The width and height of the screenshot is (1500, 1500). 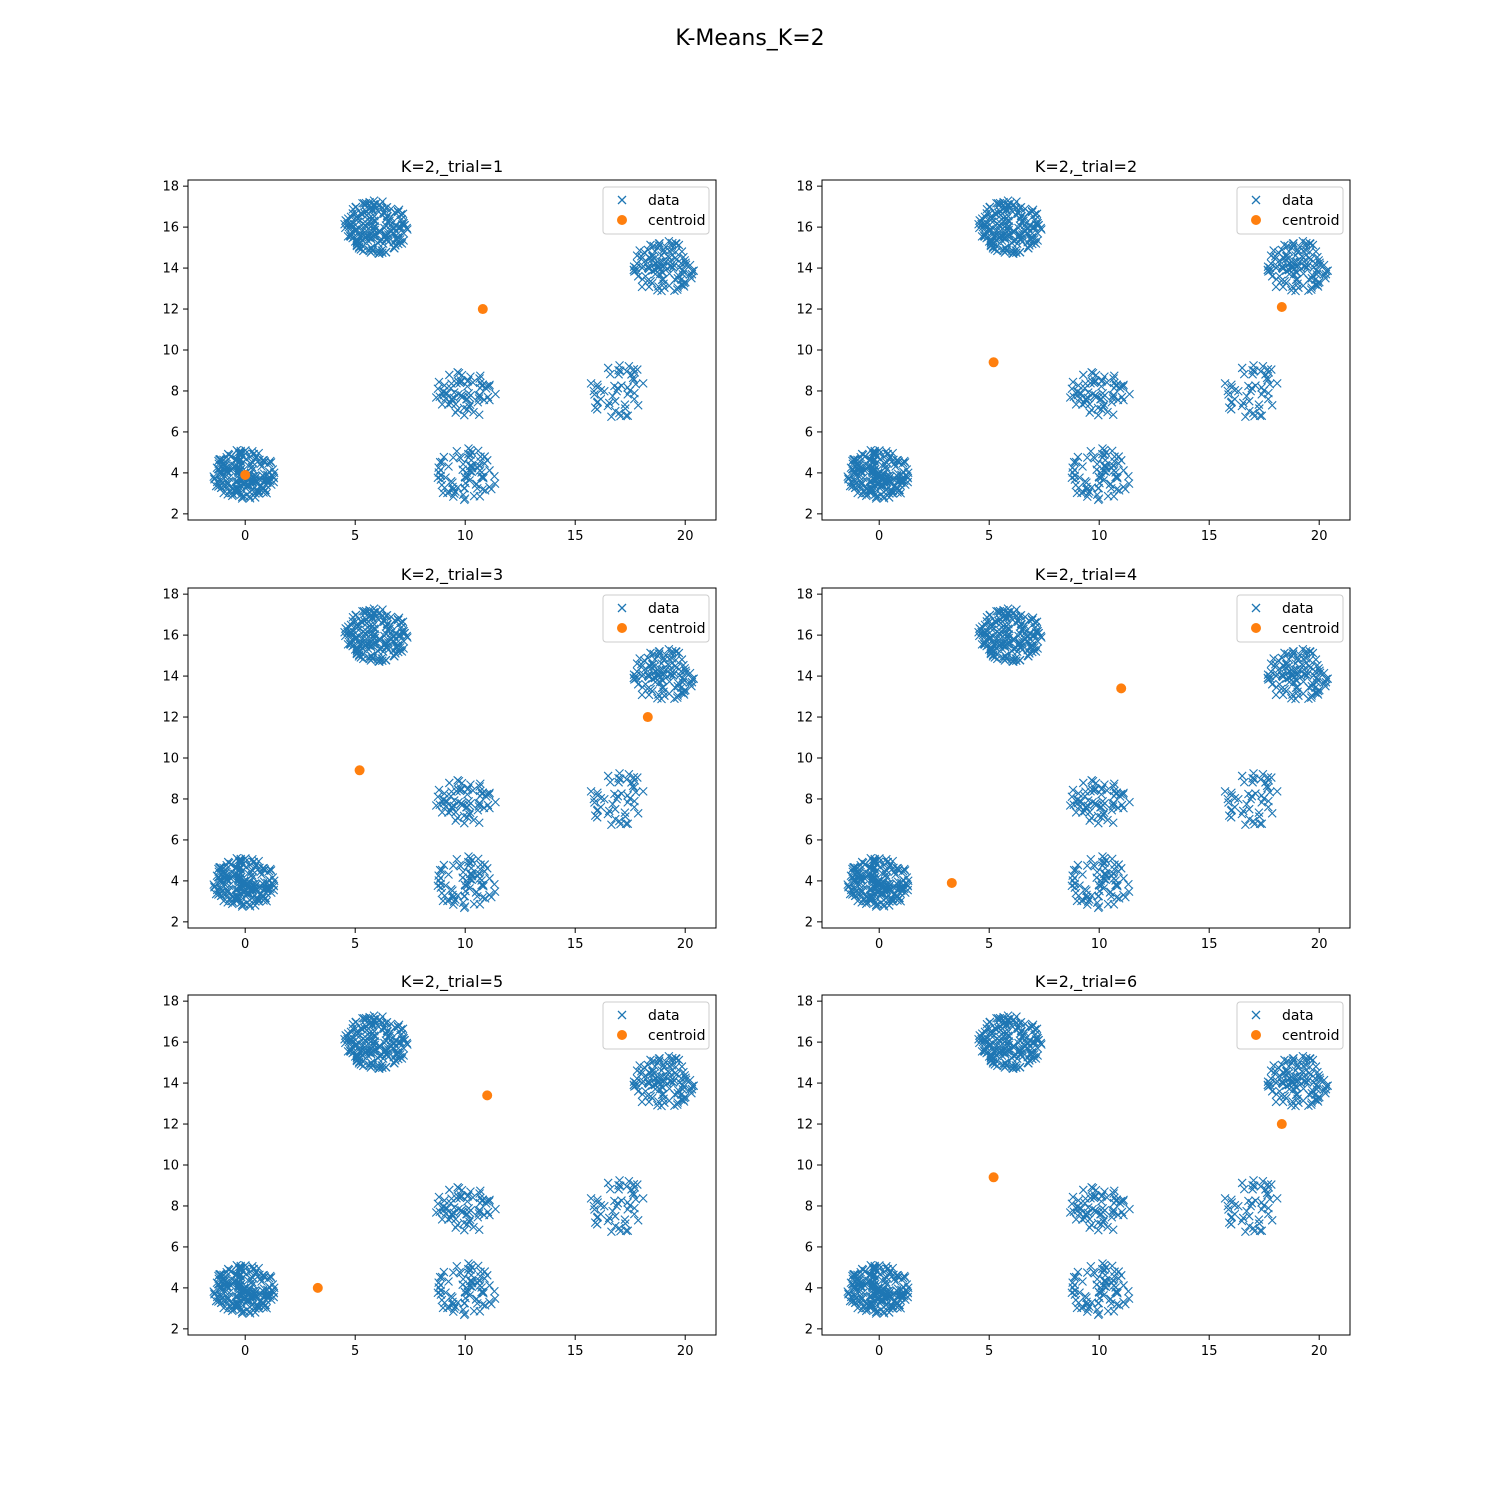 I want to click on y-tick-label: 2, so click(x=175, y=1329).